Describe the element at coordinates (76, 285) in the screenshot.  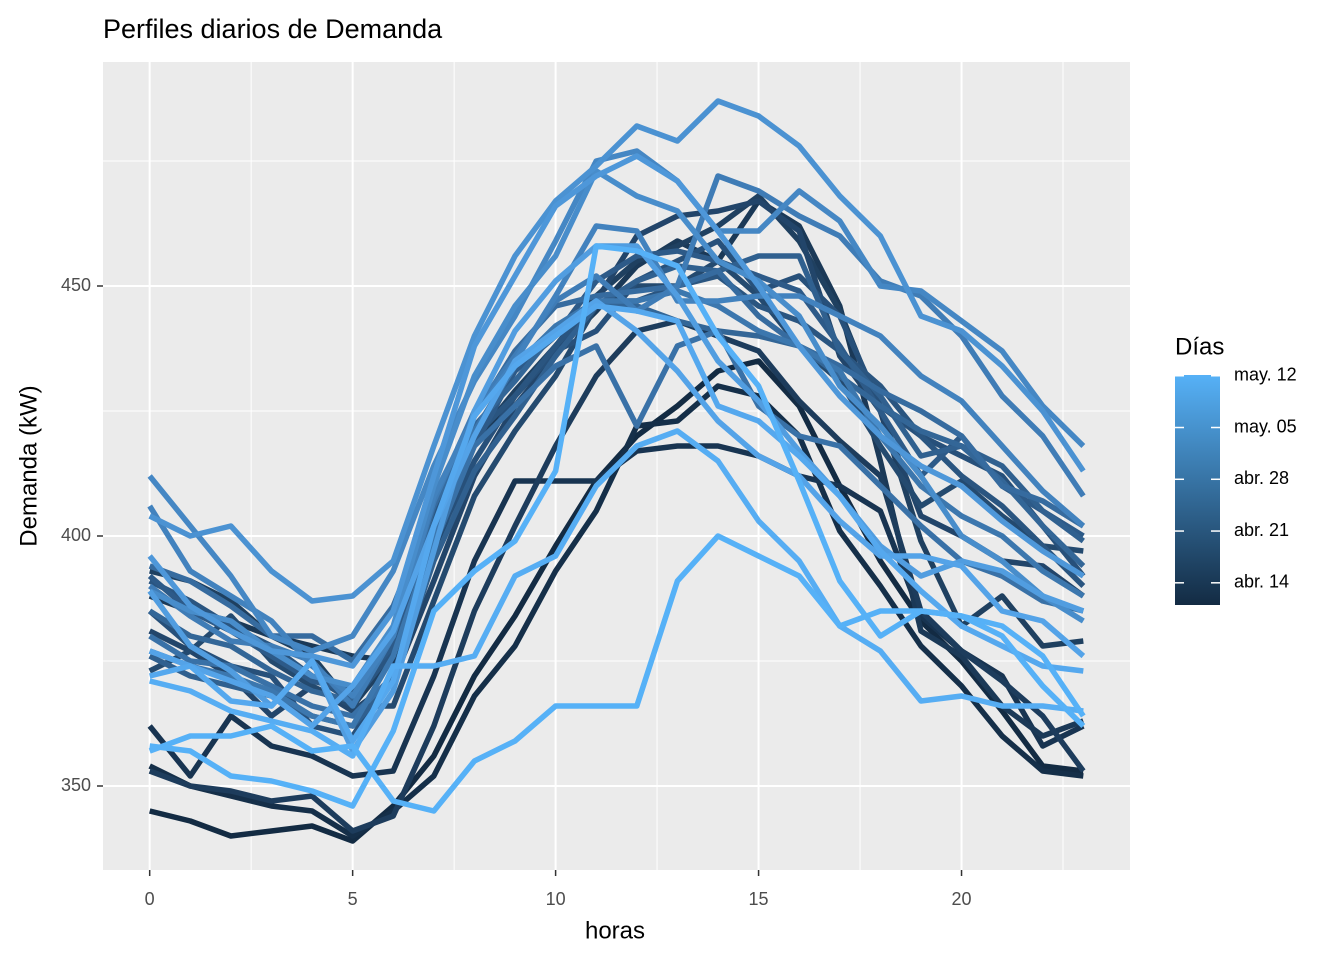
I see `y-tick-label: 450` at that location.